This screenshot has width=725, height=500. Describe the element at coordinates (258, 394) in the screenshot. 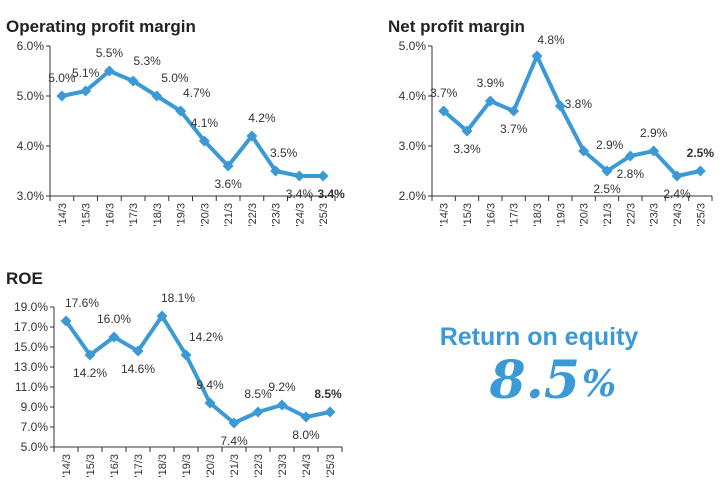

I see `data-label: 8.5%` at that location.